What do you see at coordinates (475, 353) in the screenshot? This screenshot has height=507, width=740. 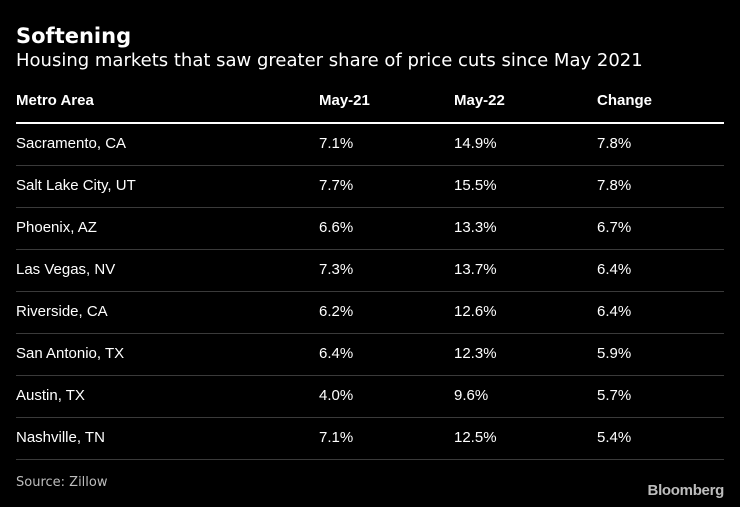 I see `may-22-cell: 12.3%` at bounding box center [475, 353].